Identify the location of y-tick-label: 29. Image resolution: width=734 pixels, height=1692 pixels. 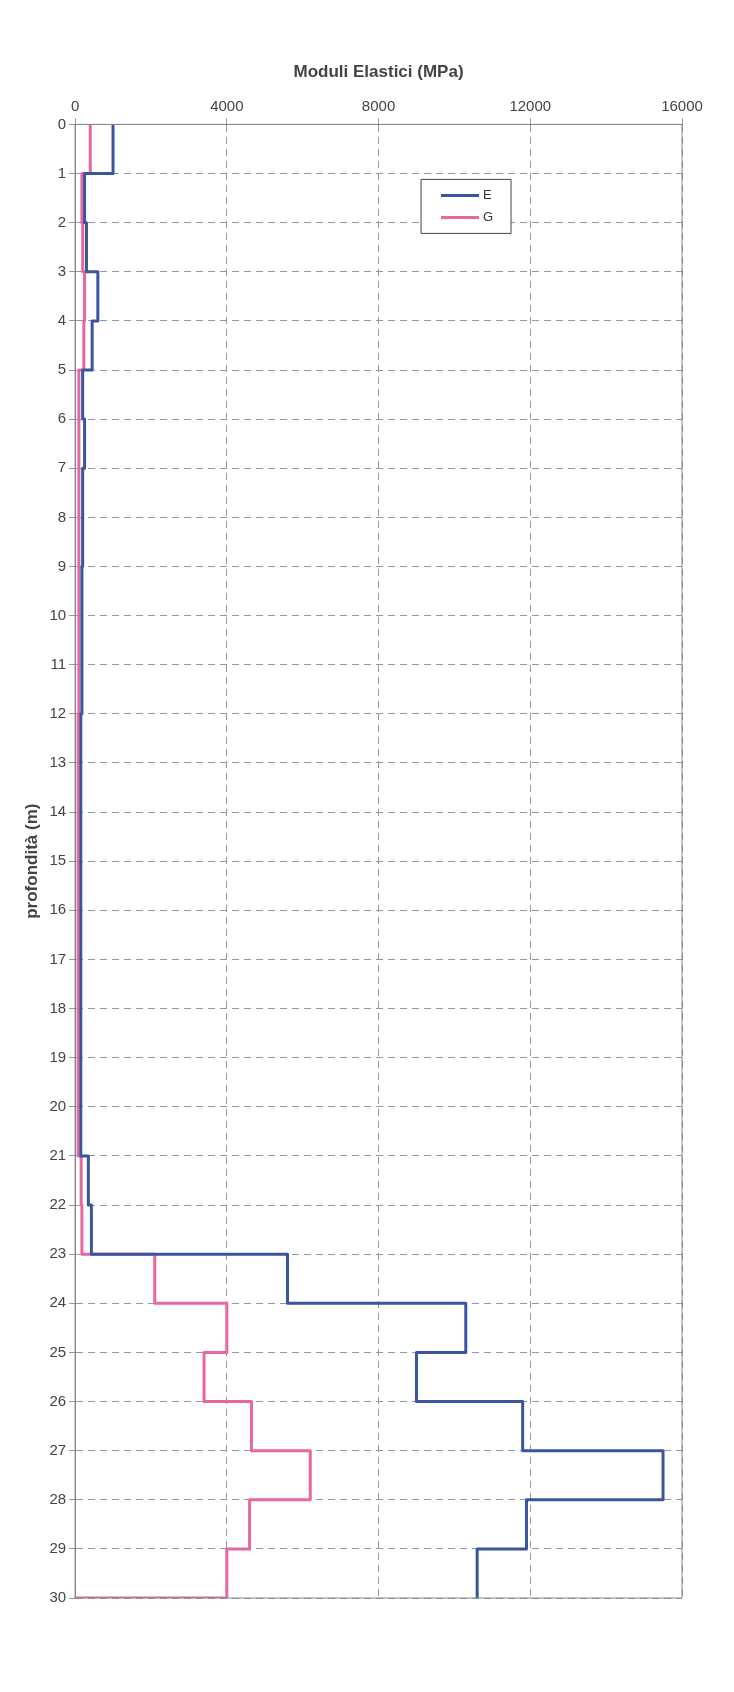
(58, 1548).